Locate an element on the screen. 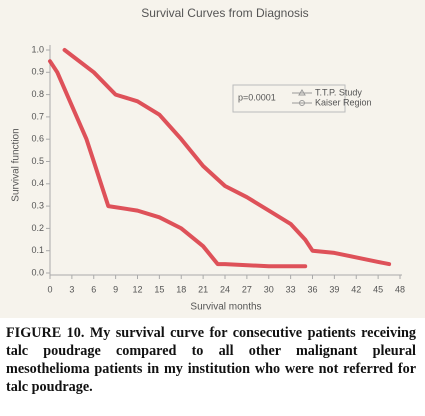  x-axis-label: Survival months is located at coordinates (225, 307).